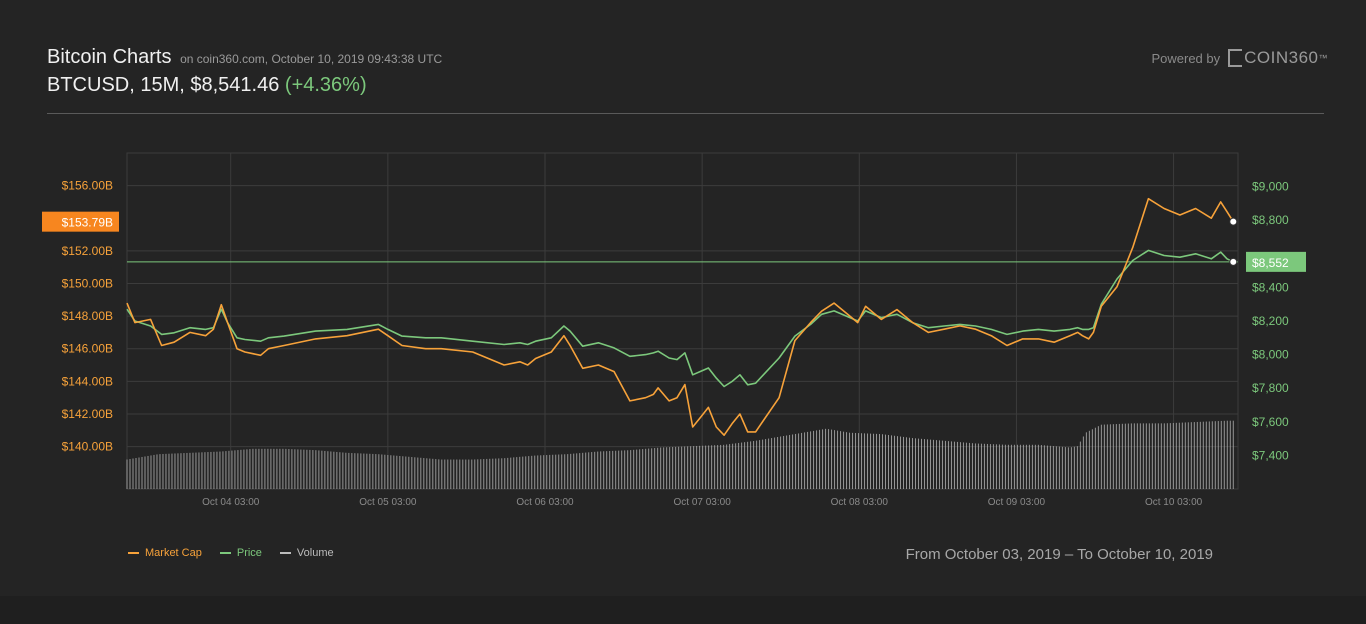 This screenshot has height=624, width=1366. Describe the element at coordinates (87, 349) in the screenshot. I see `left-tick-label: $146.00B` at that location.